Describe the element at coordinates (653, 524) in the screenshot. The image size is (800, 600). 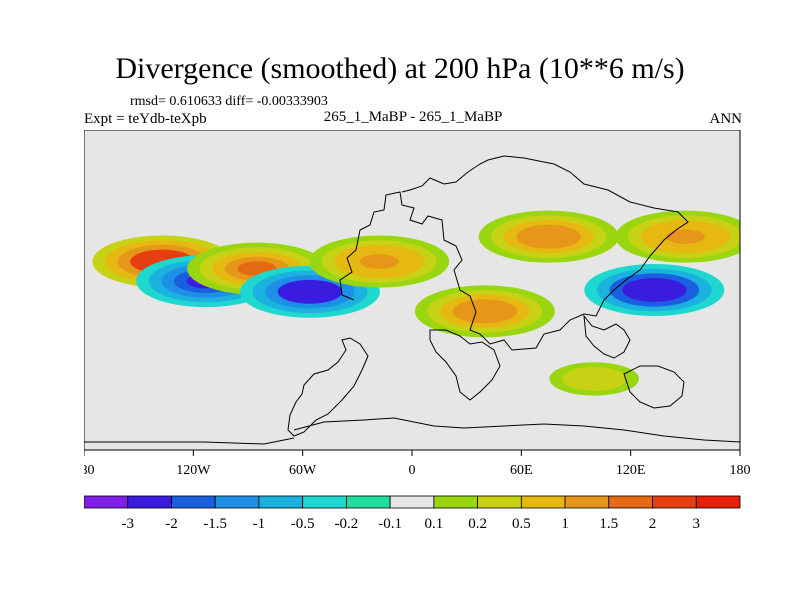
I see `colorbar-label: 2` at that location.